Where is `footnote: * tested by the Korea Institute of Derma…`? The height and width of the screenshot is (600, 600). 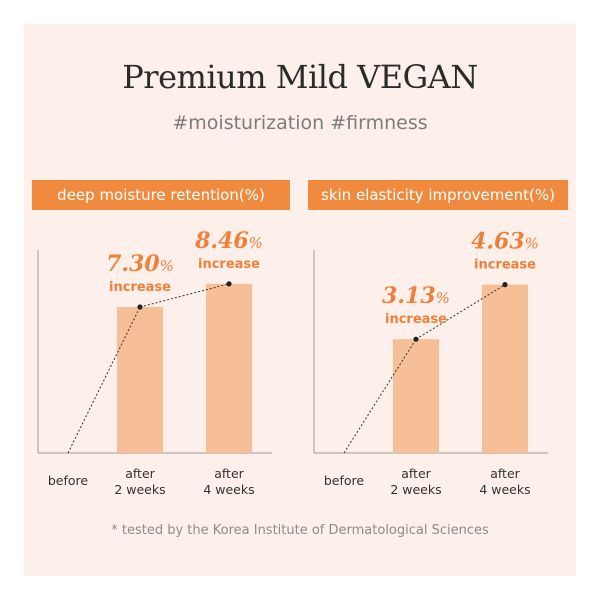 footnote: * tested by the Korea Institute of Derma… is located at coordinates (300, 530).